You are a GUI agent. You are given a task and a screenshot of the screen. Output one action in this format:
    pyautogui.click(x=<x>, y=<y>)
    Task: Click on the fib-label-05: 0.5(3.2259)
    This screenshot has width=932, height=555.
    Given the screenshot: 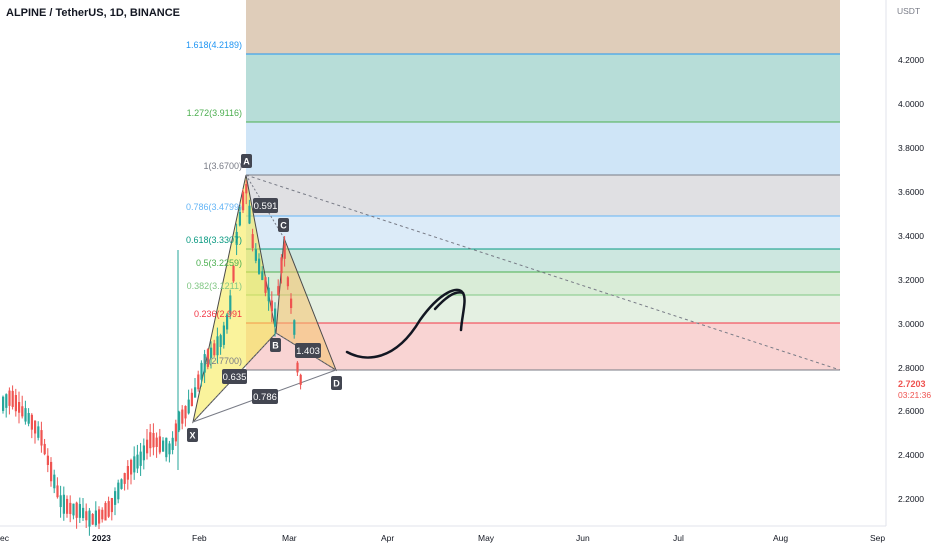 What is the action you would take?
    pyautogui.click(x=219, y=263)
    